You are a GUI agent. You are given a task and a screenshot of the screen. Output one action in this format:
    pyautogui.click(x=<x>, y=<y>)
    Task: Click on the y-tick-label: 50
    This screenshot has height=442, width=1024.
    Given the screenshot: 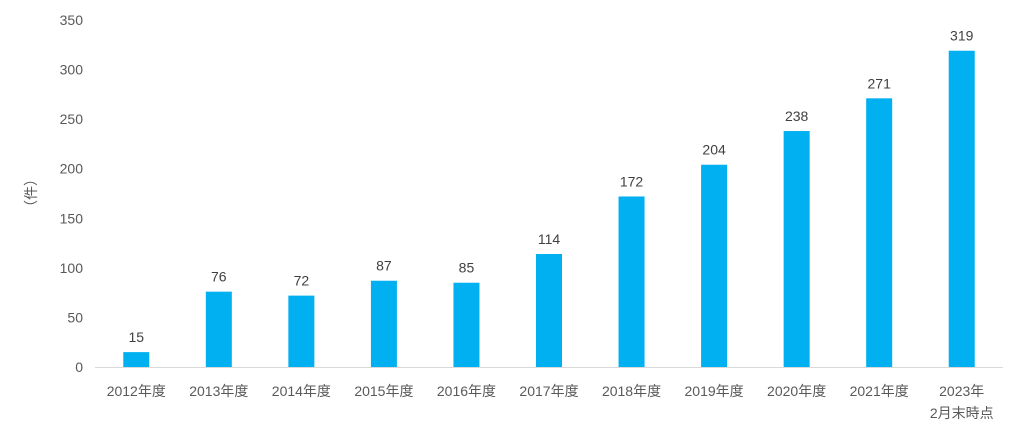 What is the action you would take?
    pyautogui.click(x=75, y=317)
    